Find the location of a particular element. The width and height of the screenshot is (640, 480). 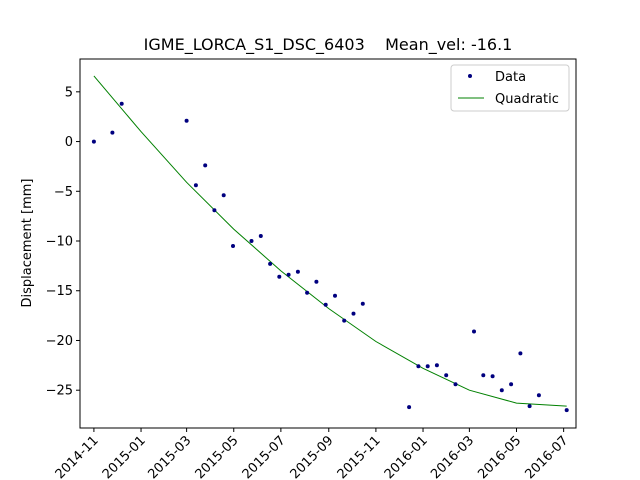

y-tick-label: 0 is located at coordinates (69, 142).